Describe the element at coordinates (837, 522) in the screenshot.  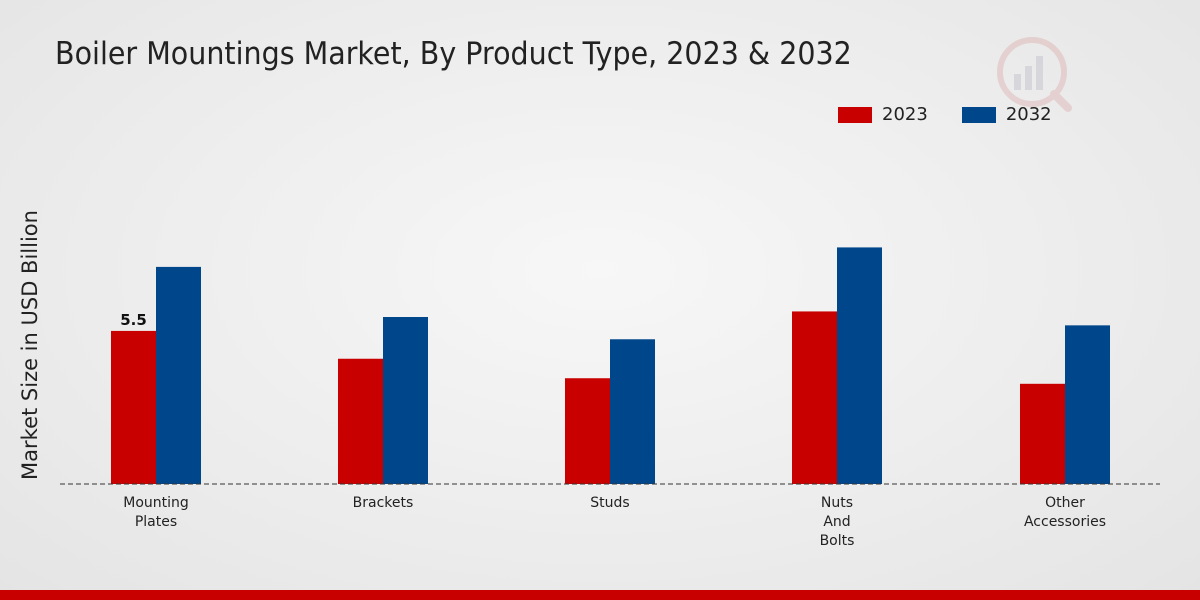
I see `x-tick-label-3: Nuts And Bolts` at that location.